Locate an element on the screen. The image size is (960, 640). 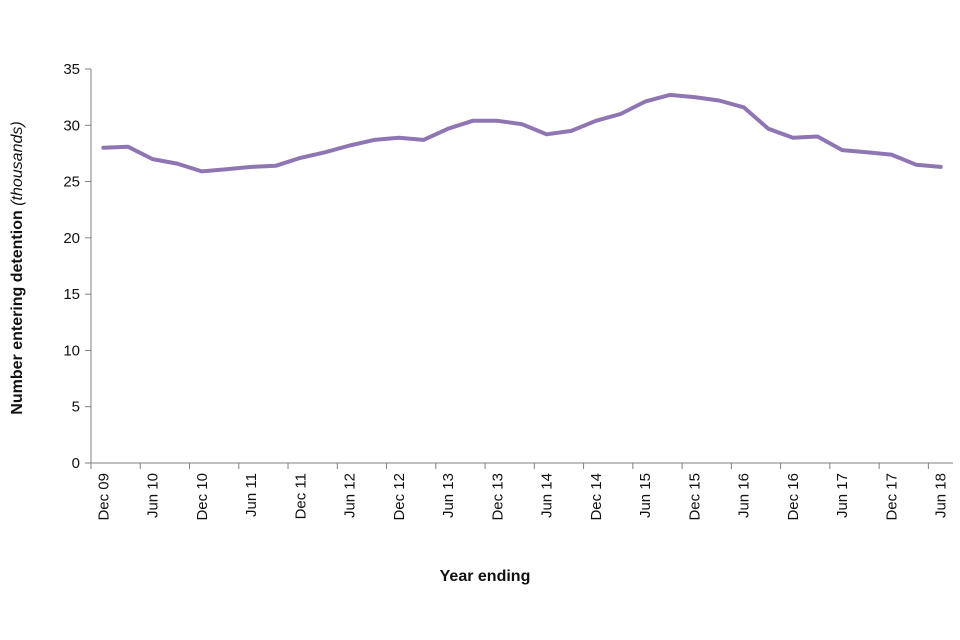
x-tick-label: Dec 12 is located at coordinates (399, 497).